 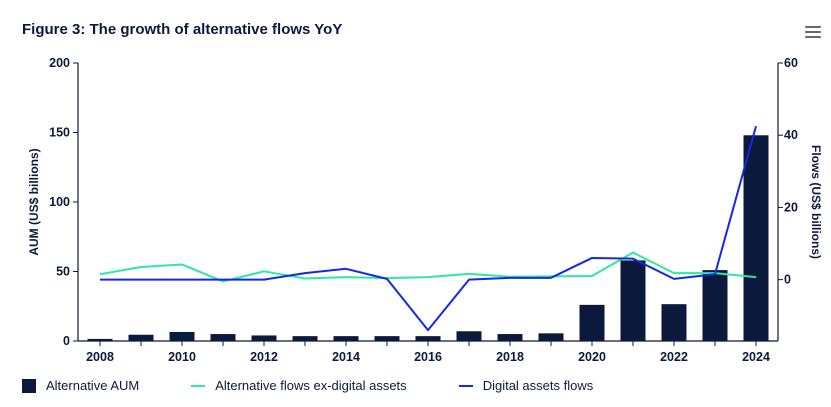 What do you see at coordinates (538, 385) in the screenshot?
I see `legend-label: Digital assets flows` at bounding box center [538, 385].